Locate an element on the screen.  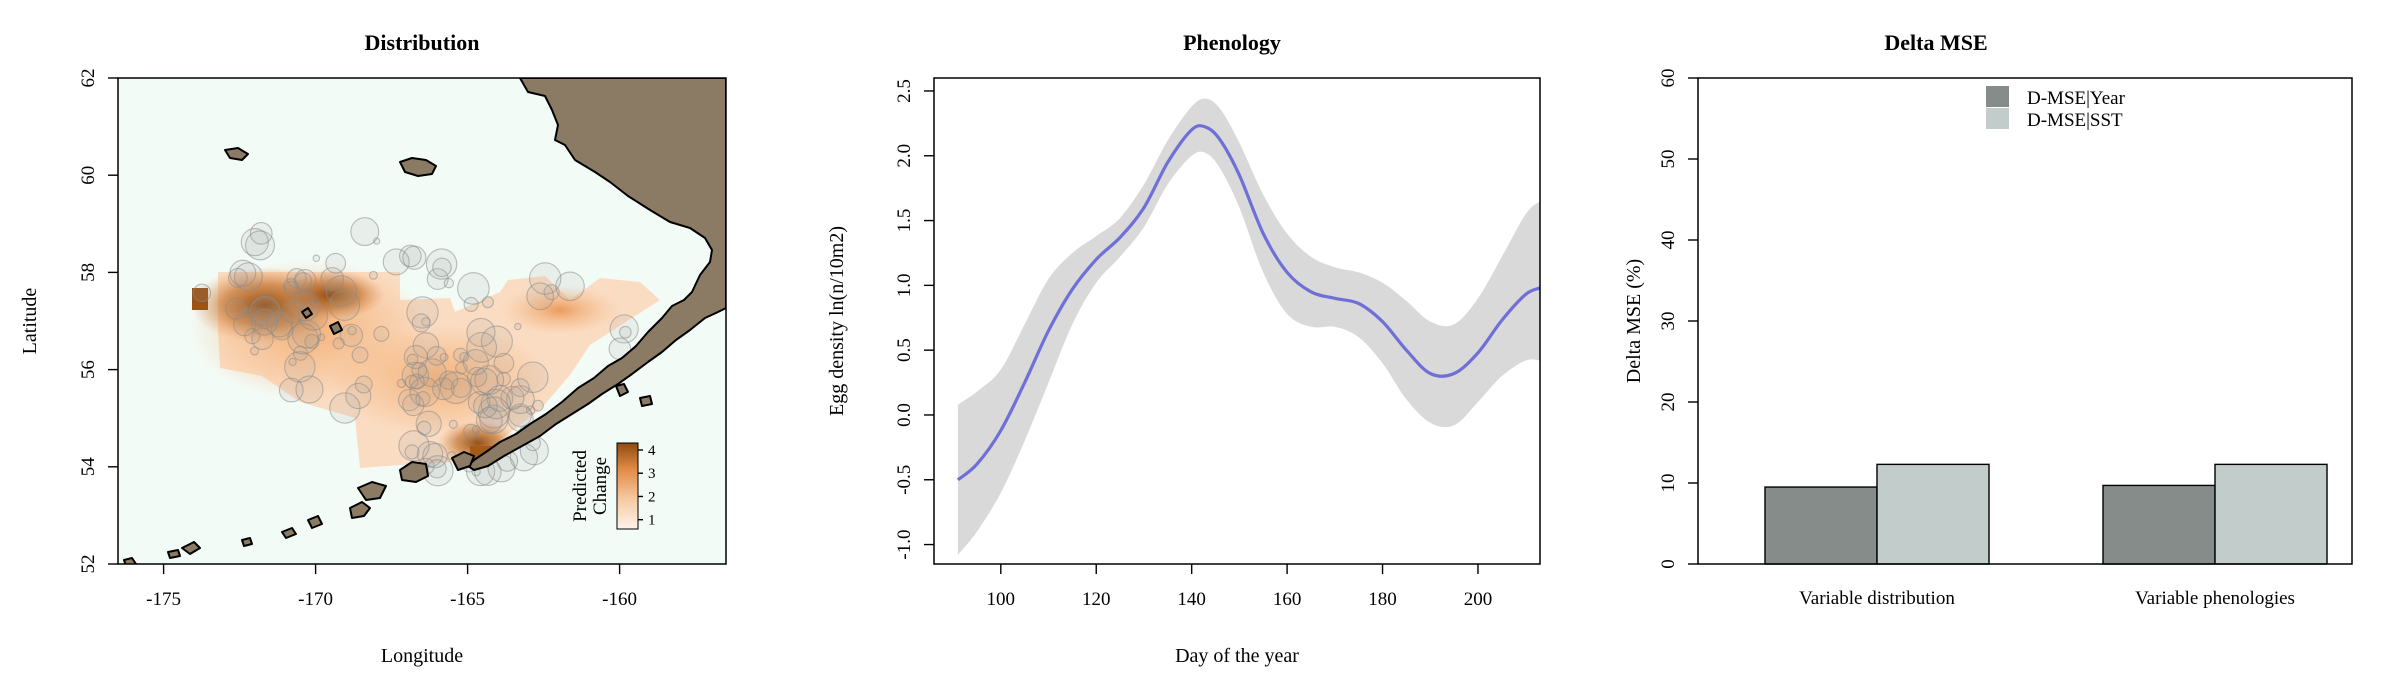
colorbar-legend: 1 2 3 4 Predicted Change is located at coordinates (613, 486).